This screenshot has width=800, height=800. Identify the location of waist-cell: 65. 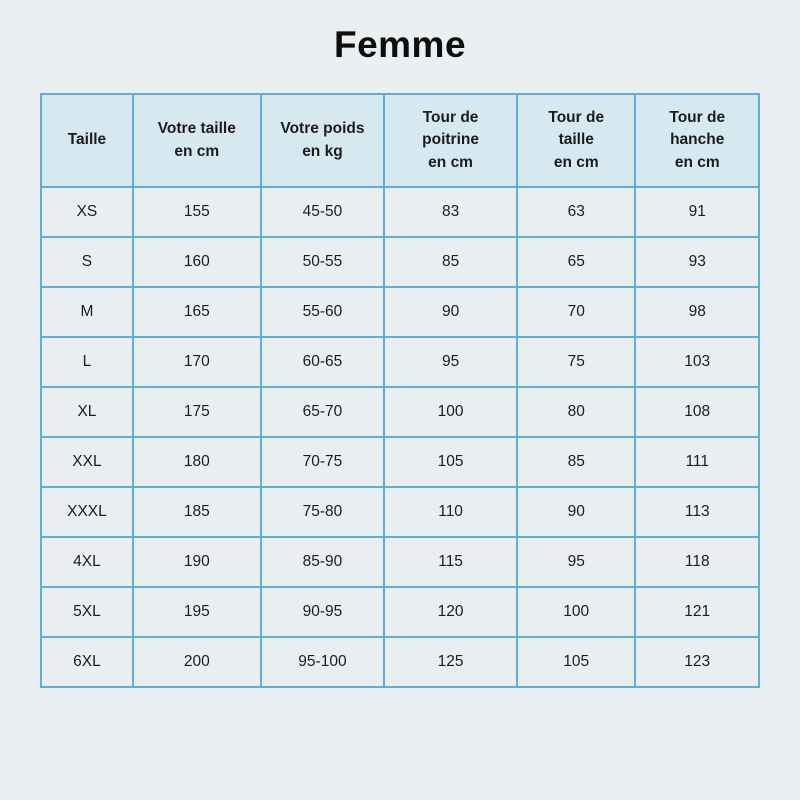
(576, 262).